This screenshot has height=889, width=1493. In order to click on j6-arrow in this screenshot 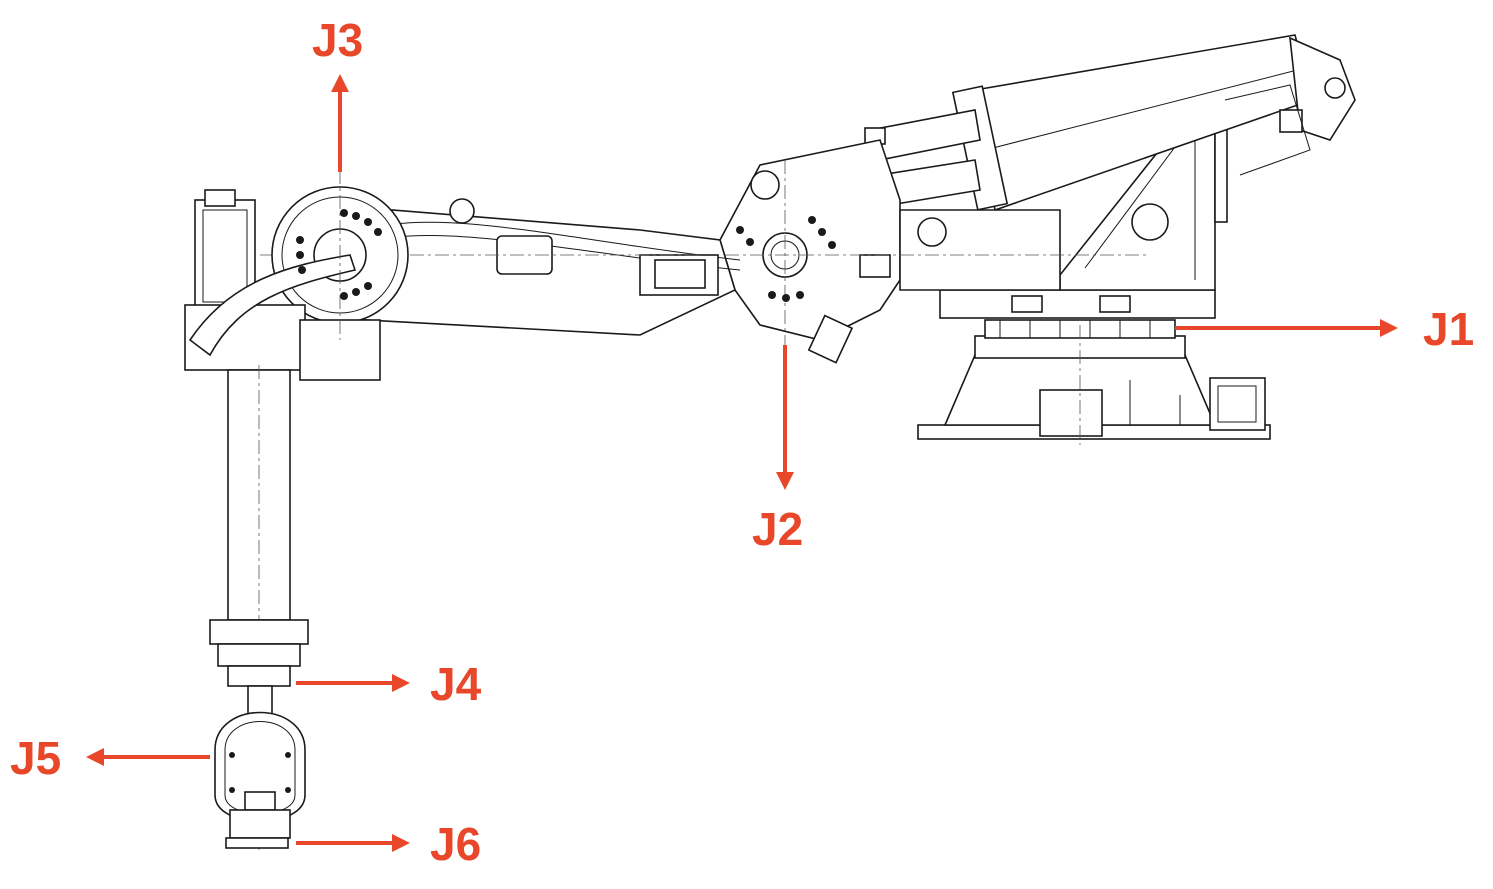, I will do `click(353, 843)`.